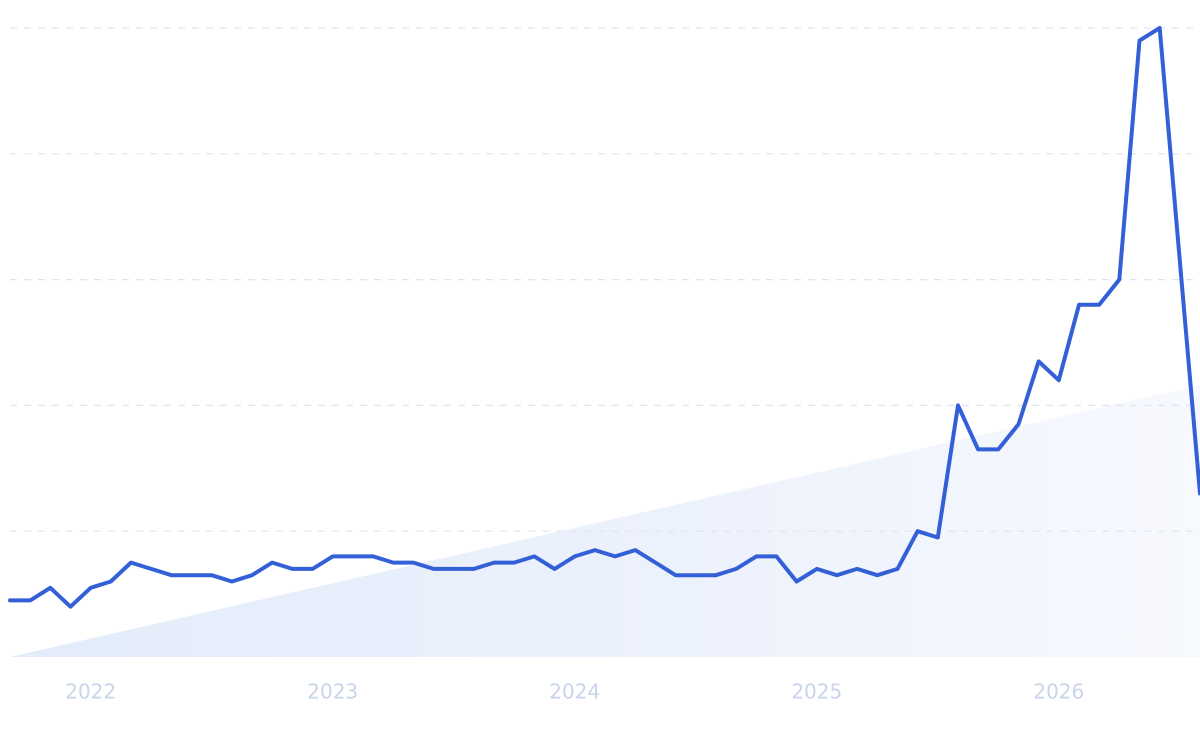  Describe the element at coordinates (90, 692) in the screenshot. I see `x-tick-label: 2022` at that location.